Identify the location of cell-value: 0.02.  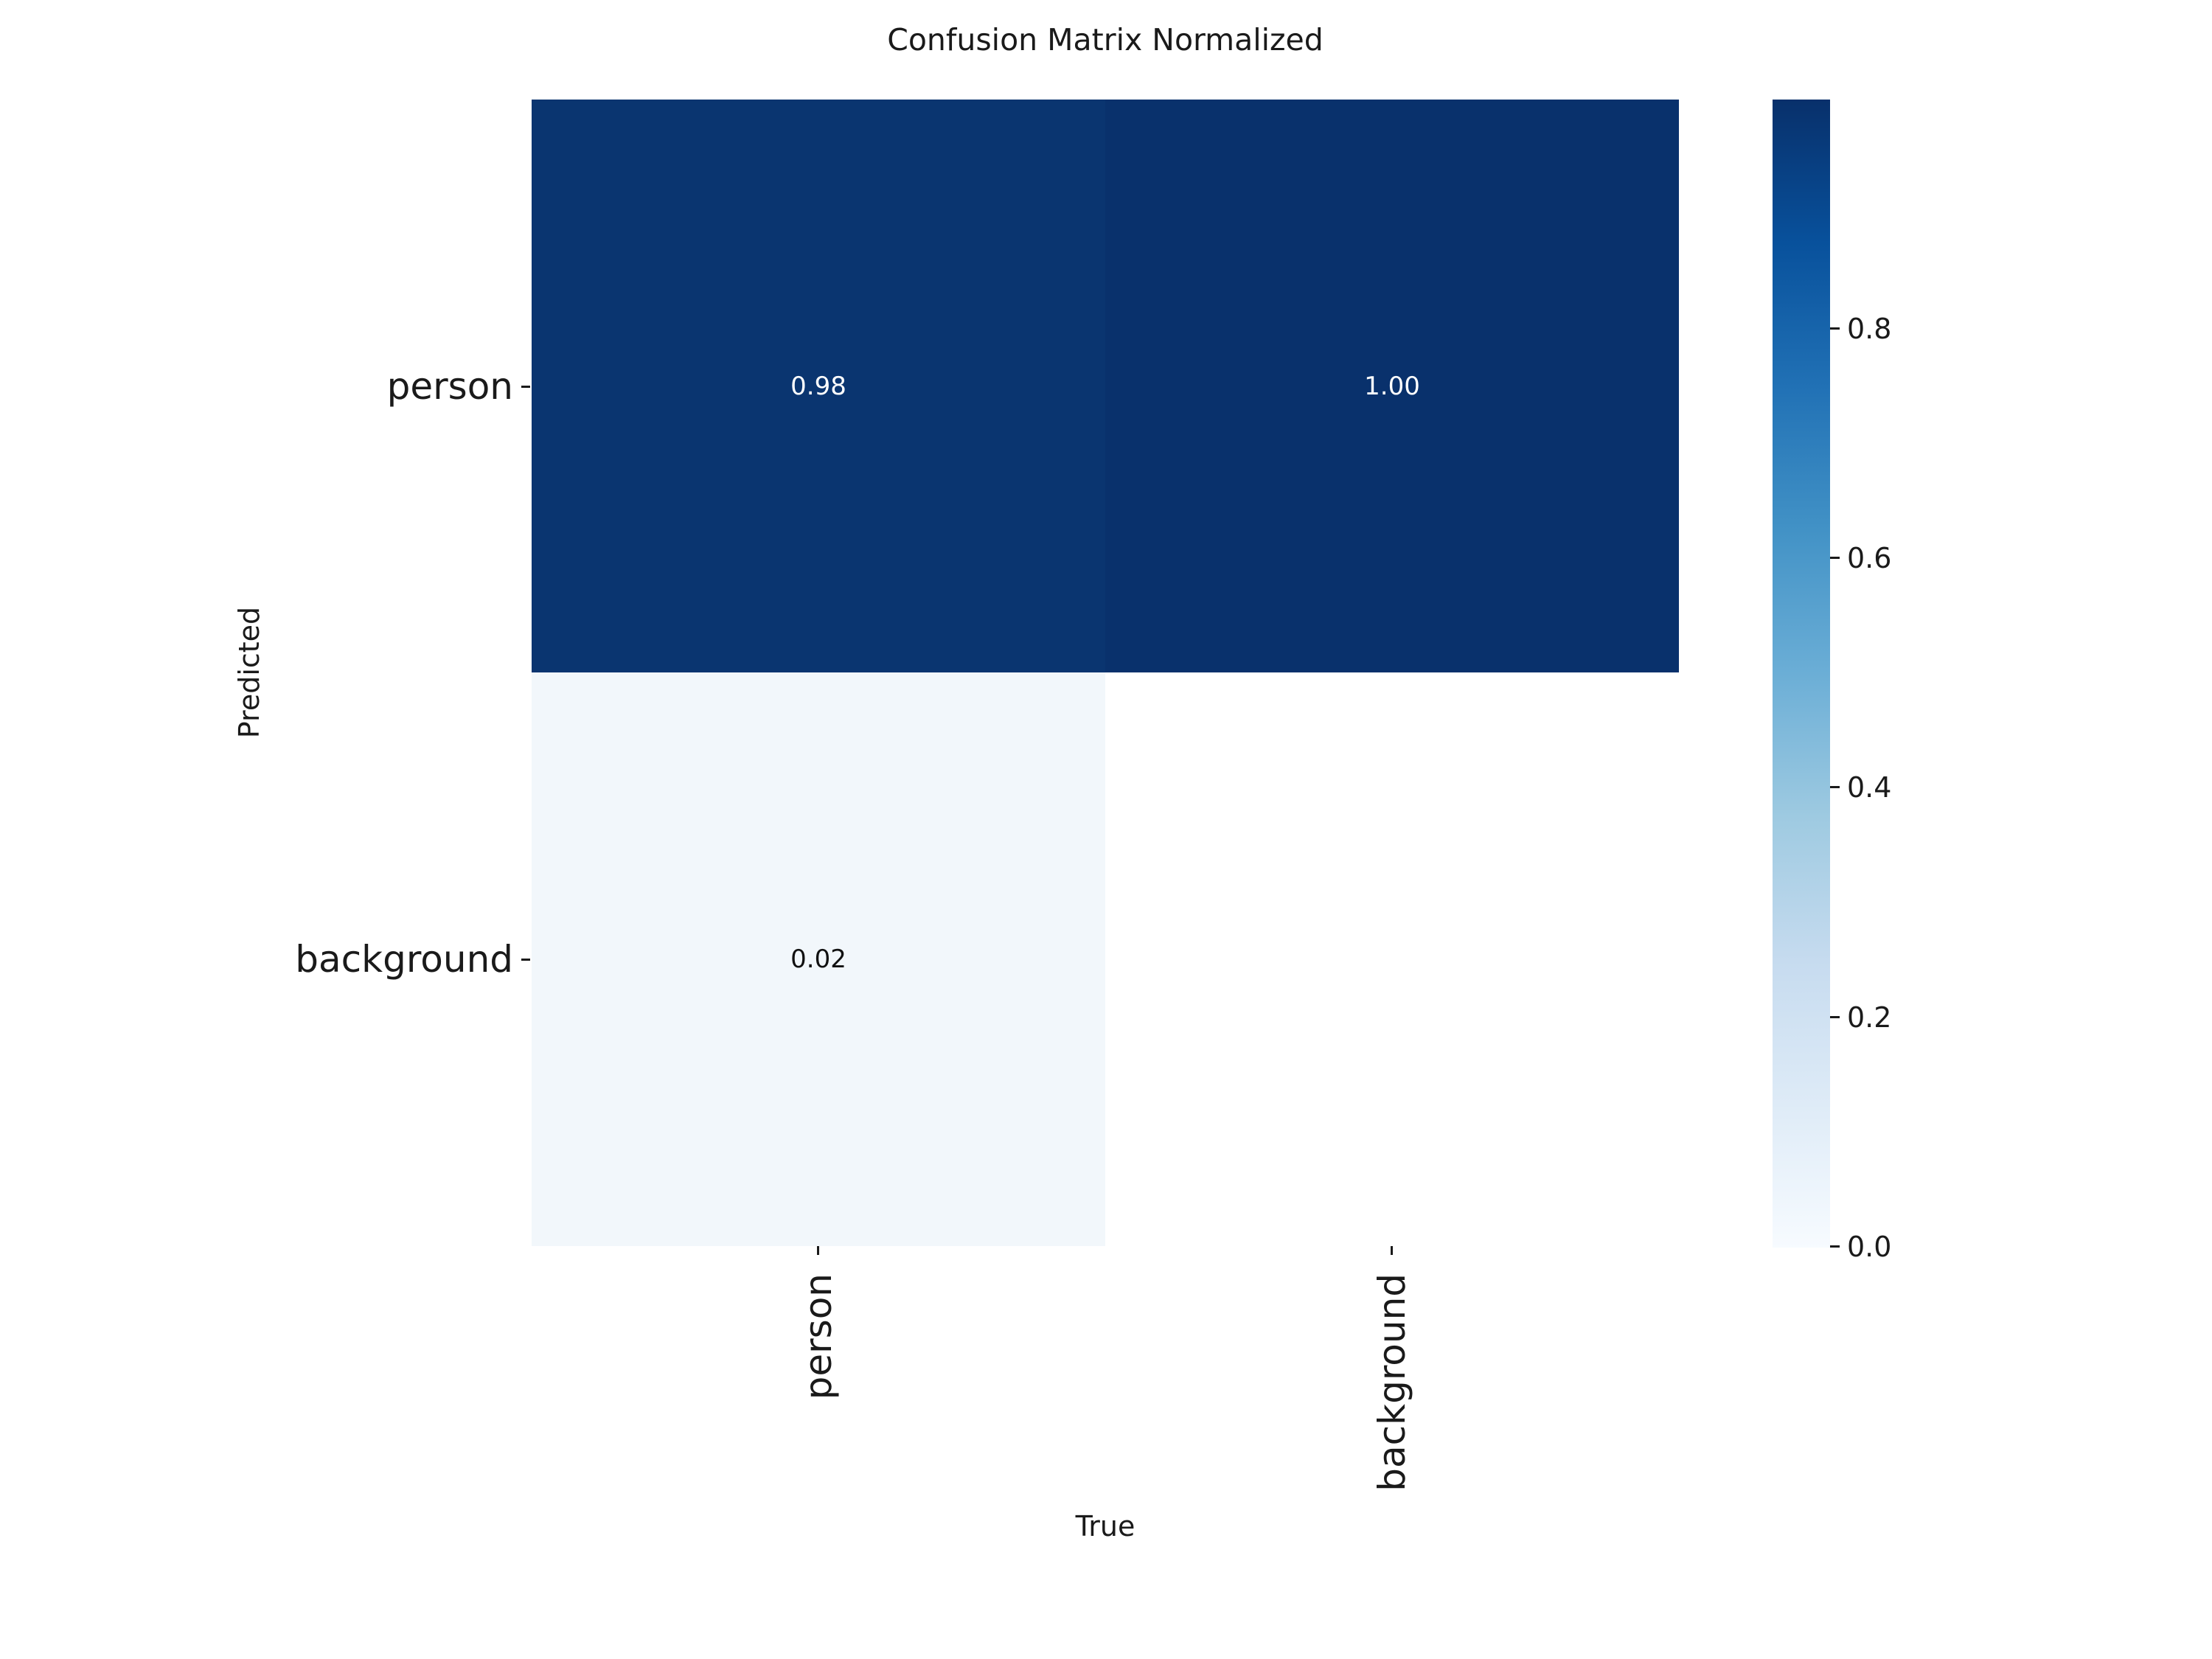
(818, 959).